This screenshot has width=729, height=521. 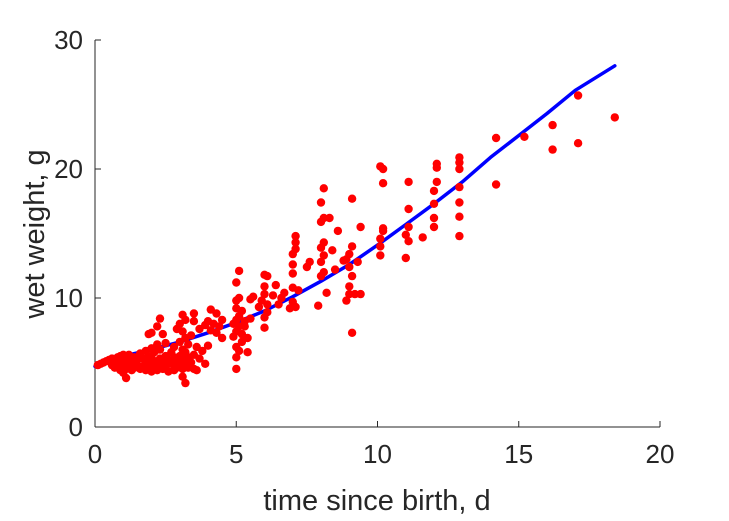 I want to click on y-tick-label: 30, so click(x=68, y=40).